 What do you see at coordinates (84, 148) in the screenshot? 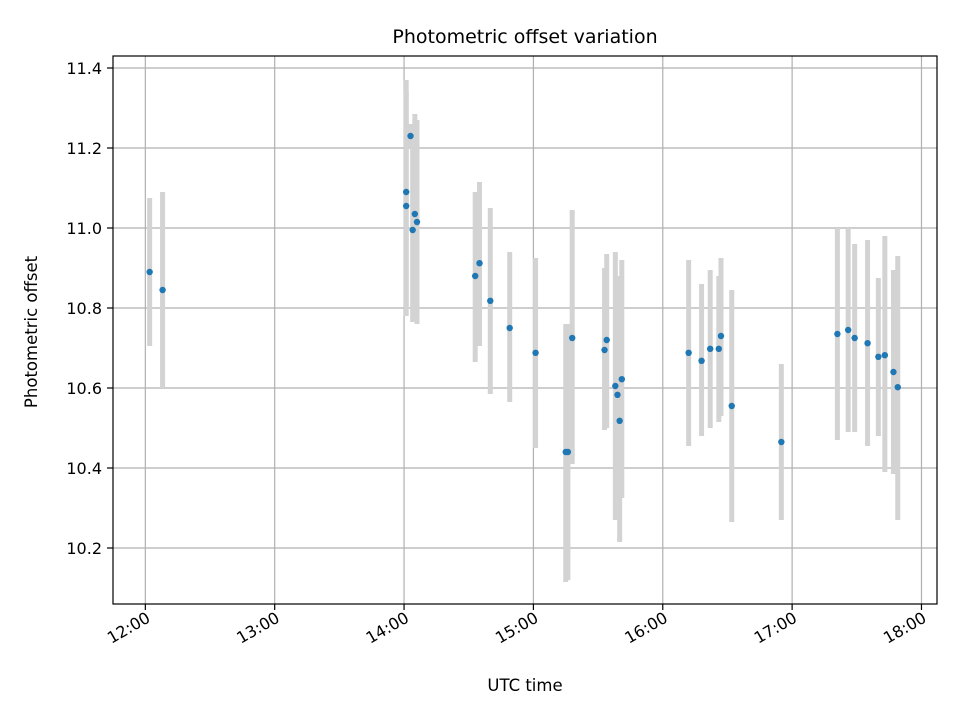
I see `y-tick-label: 11.2` at bounding box center [84, 148].